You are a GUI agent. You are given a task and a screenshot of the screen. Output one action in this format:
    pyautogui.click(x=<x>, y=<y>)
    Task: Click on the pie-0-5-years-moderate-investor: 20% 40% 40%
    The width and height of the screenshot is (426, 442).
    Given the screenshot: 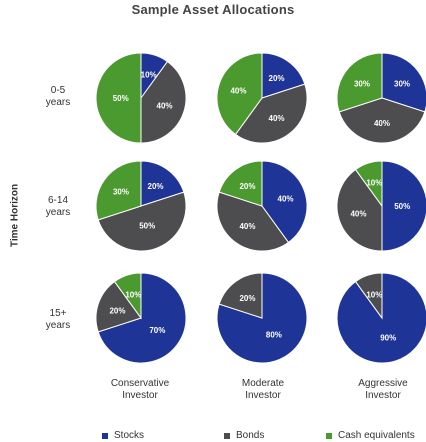 What is the action you would take?
    pyautogui.click(x=262, y=98)
    